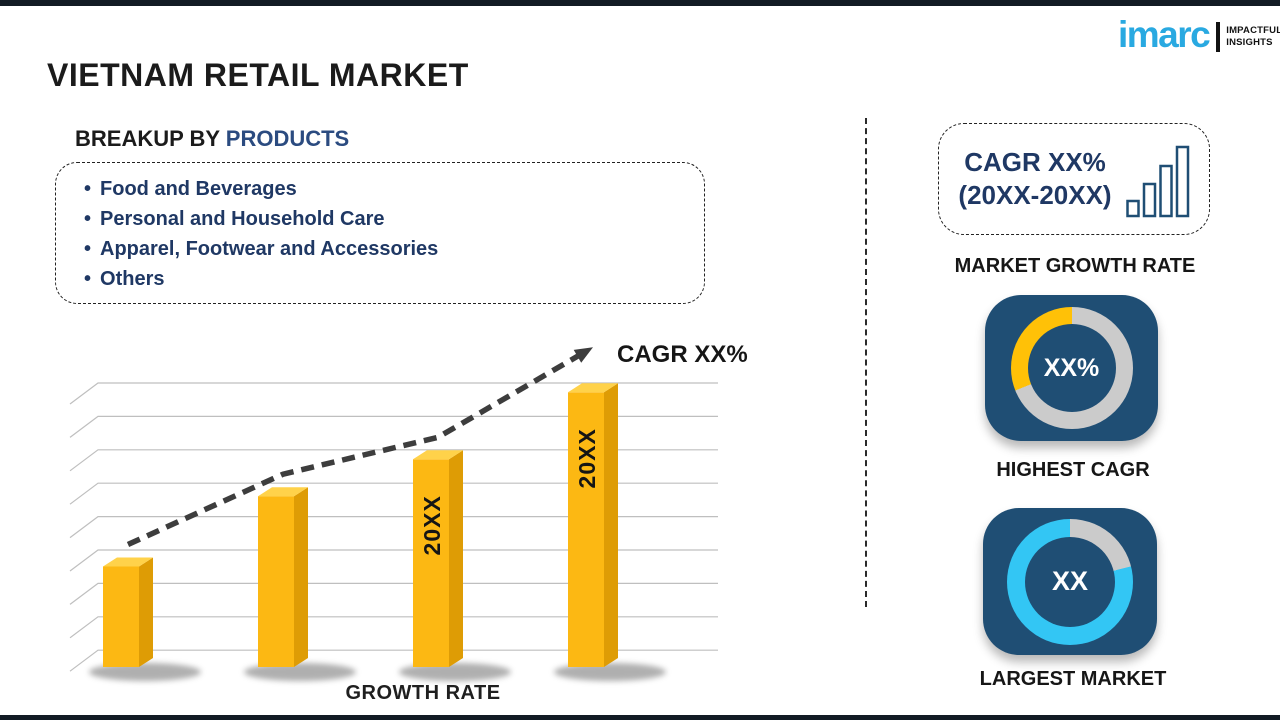 The height and width of the screenshot is (720, 1280). What do you see at coordinates (384, 189) in the screenshot?
I see `list-item: • Food and Beverages` at bounding box center [384, 189].